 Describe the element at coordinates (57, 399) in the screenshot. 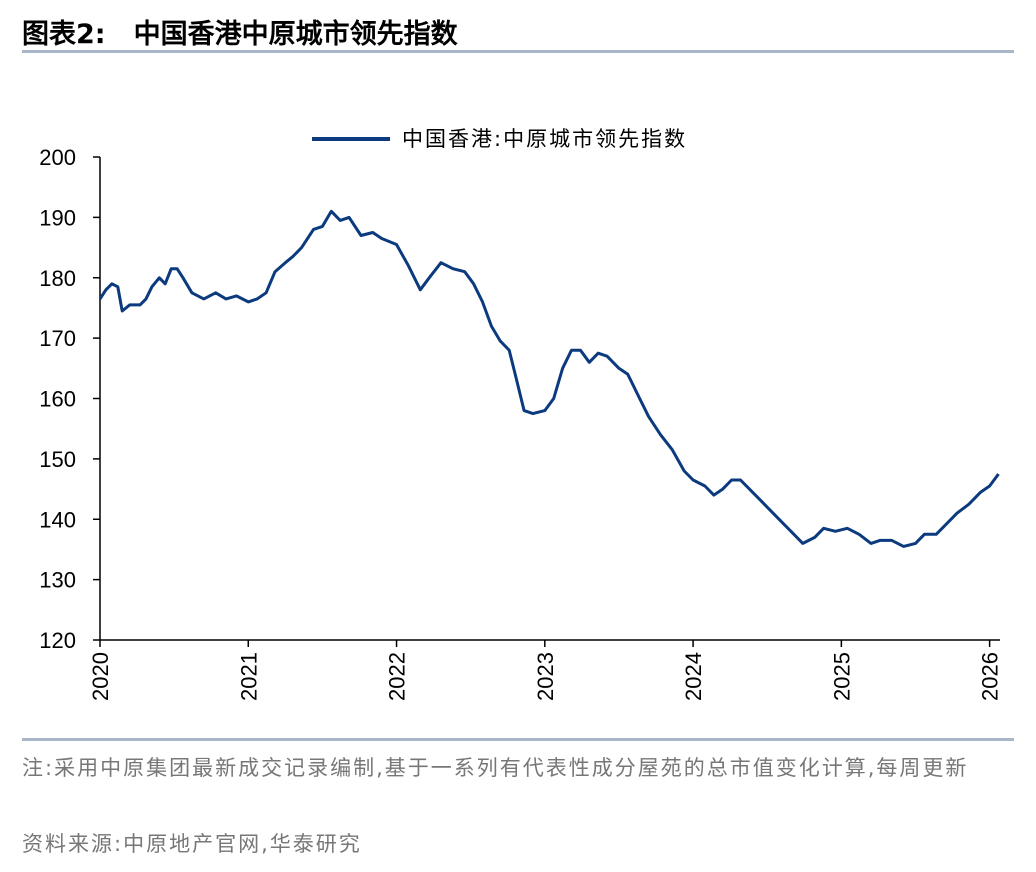

I see `y-tick-label: 160` at that location.